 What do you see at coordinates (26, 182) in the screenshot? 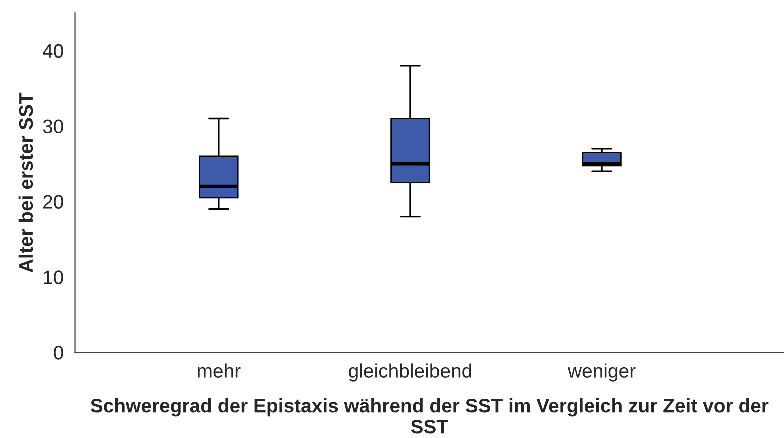
I see `y-axis-title: Alter bei erster SST` at bounding box center [26, 182].